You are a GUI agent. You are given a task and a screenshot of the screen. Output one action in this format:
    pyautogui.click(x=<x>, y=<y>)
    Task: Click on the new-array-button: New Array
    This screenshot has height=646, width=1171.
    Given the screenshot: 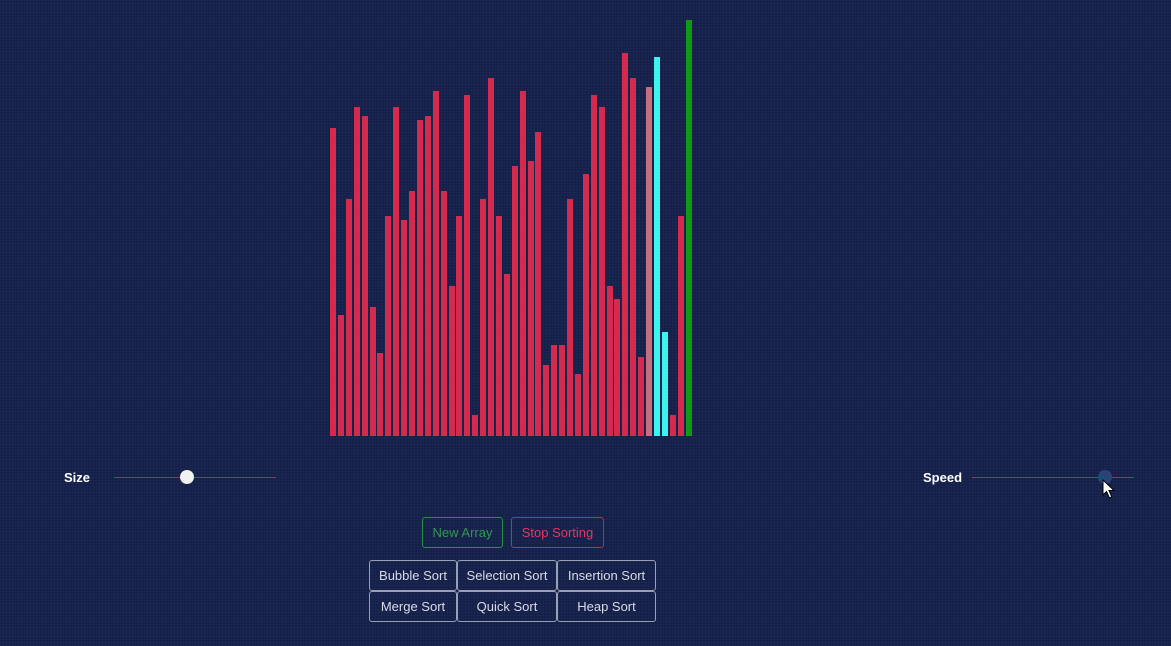 What is the action you would take?
    pyautogui.click(x=462, y=532)
    